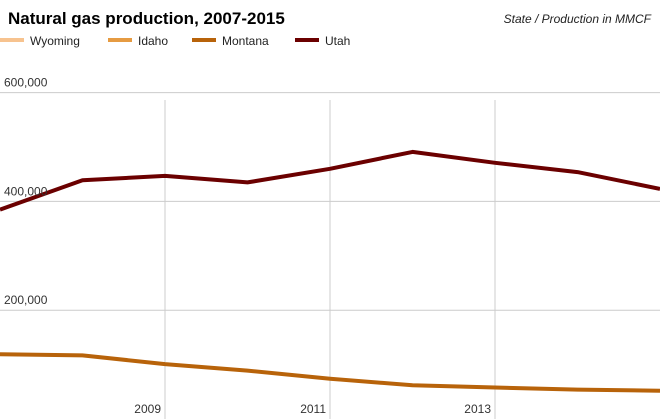  Describe the element at coordinates (245, 41) in the screenshot. I see `legend-label-montana: Montana` at that location.